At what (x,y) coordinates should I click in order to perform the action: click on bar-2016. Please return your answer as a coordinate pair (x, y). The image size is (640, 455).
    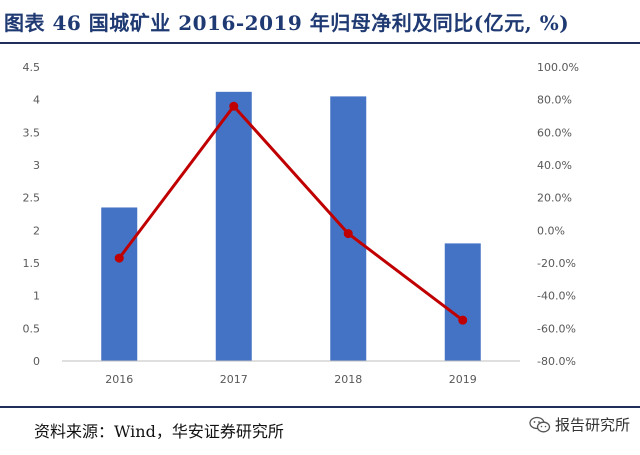
    Looking at the image, I should click on (119, 284).